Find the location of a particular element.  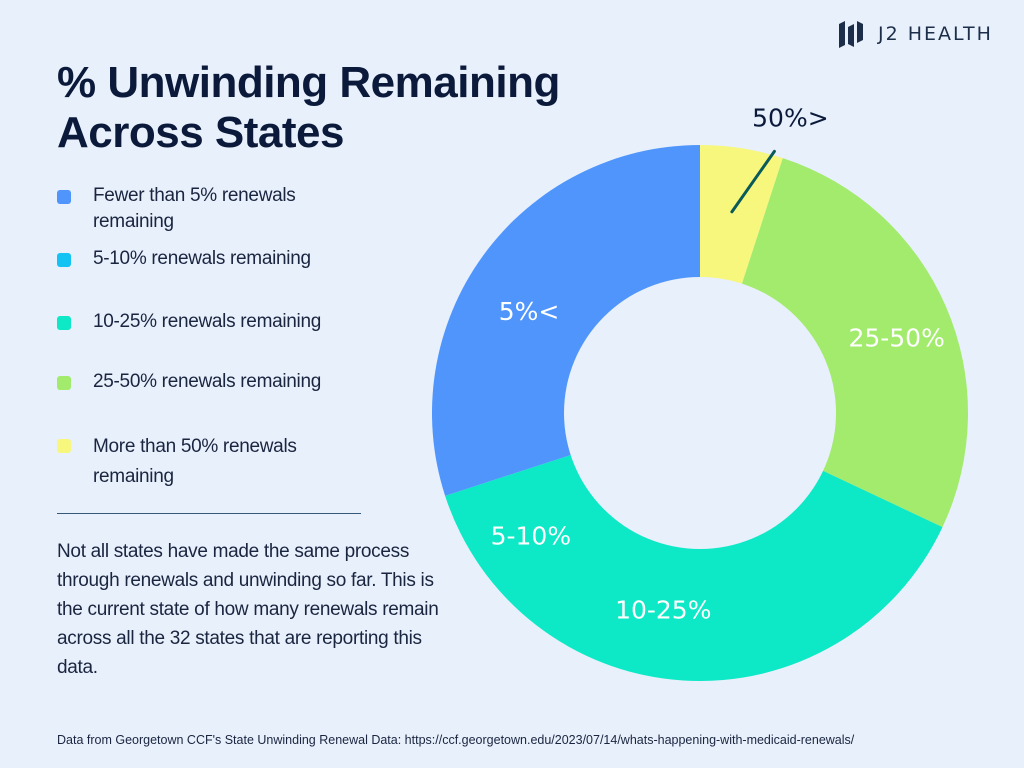

legend-label: More than 50% renewals remaining is located at coordinates (195, 461).